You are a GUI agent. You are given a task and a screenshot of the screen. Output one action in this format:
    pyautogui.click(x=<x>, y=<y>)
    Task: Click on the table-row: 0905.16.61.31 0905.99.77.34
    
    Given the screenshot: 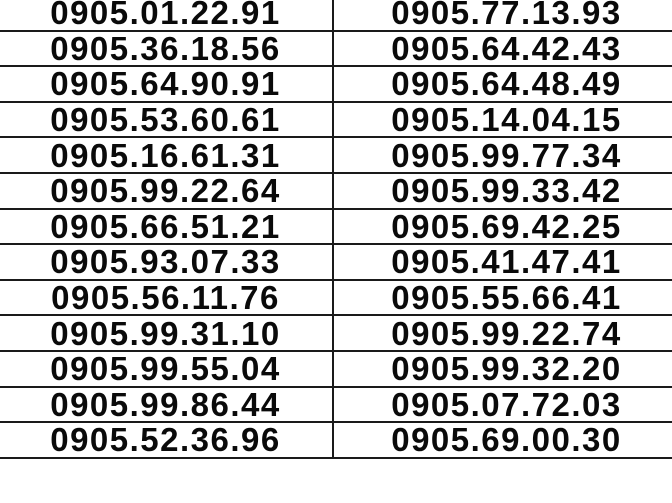 What is the action you would take?
    pyautogui.click(x=336, y=155)
    